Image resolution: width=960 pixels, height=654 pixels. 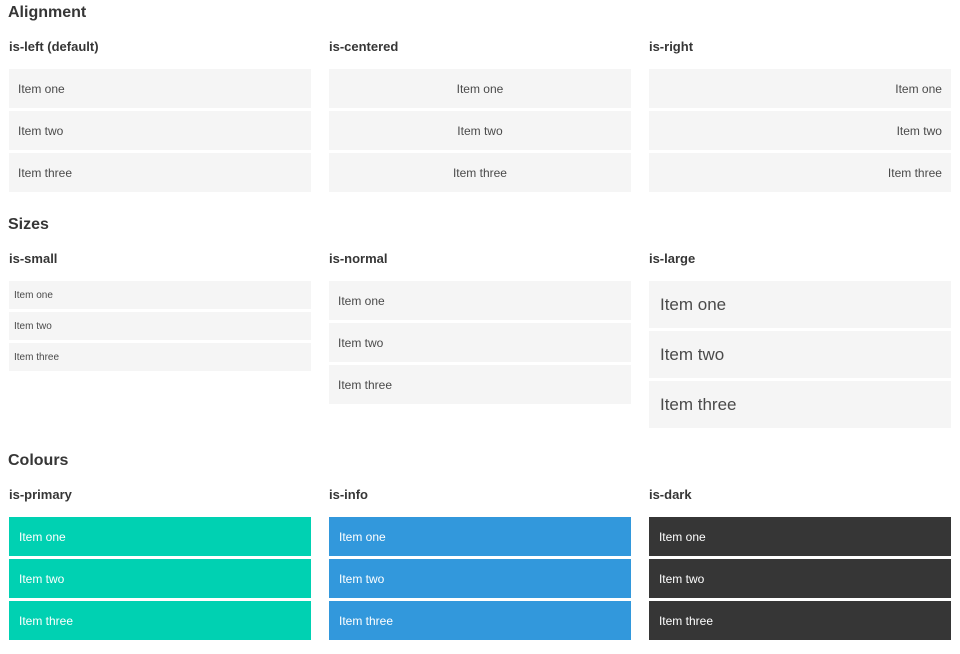 What do you see at coordinates (54, 46) in the screenshot?
I see `column-label-is-left: is-left (default)` at bounding box center [54, 46].